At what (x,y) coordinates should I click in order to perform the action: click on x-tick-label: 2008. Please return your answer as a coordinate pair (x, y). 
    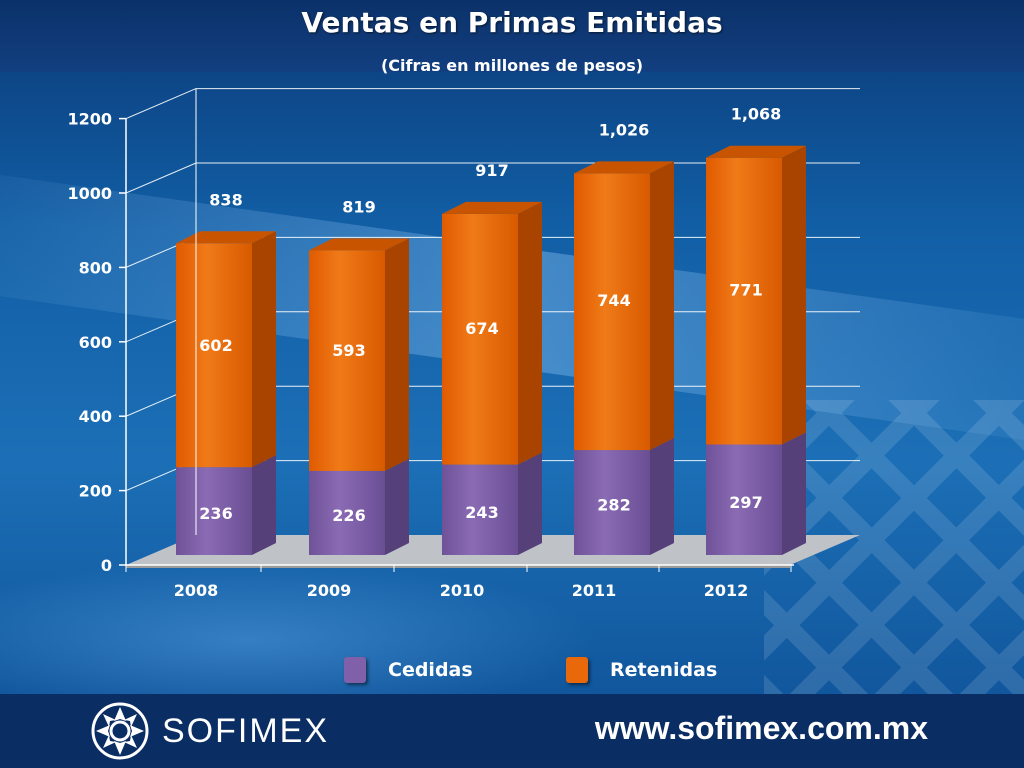
    Looking at the image, I should click on (196, 590).